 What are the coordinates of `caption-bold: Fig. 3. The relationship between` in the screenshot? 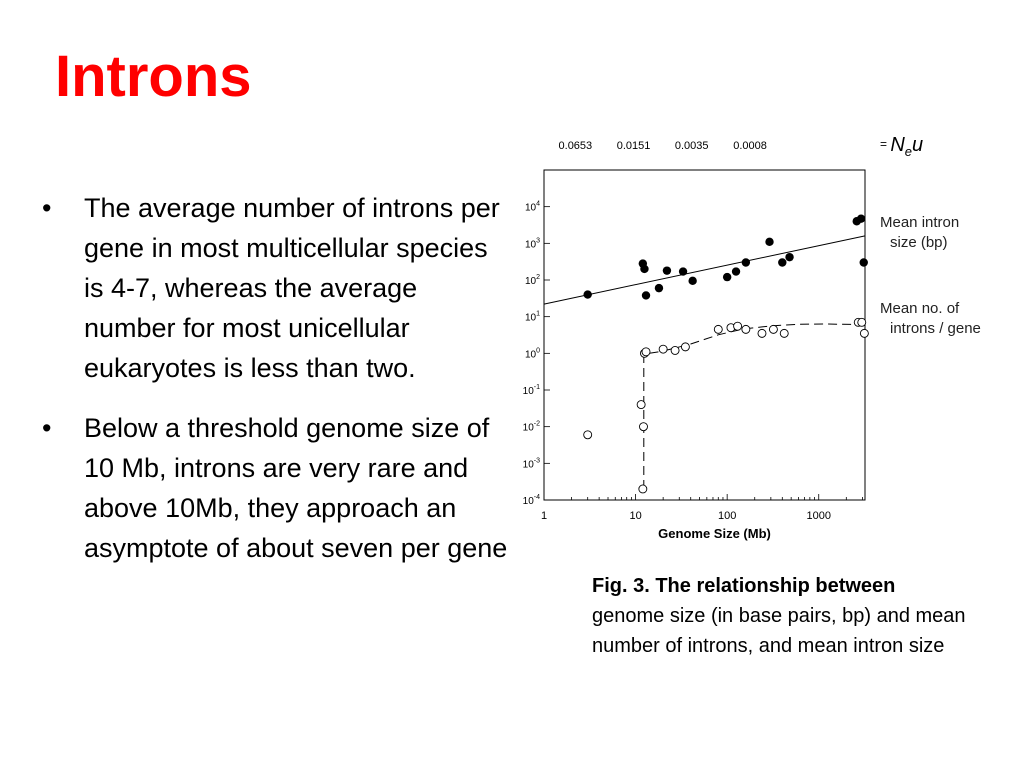 It's located at (744, 586).